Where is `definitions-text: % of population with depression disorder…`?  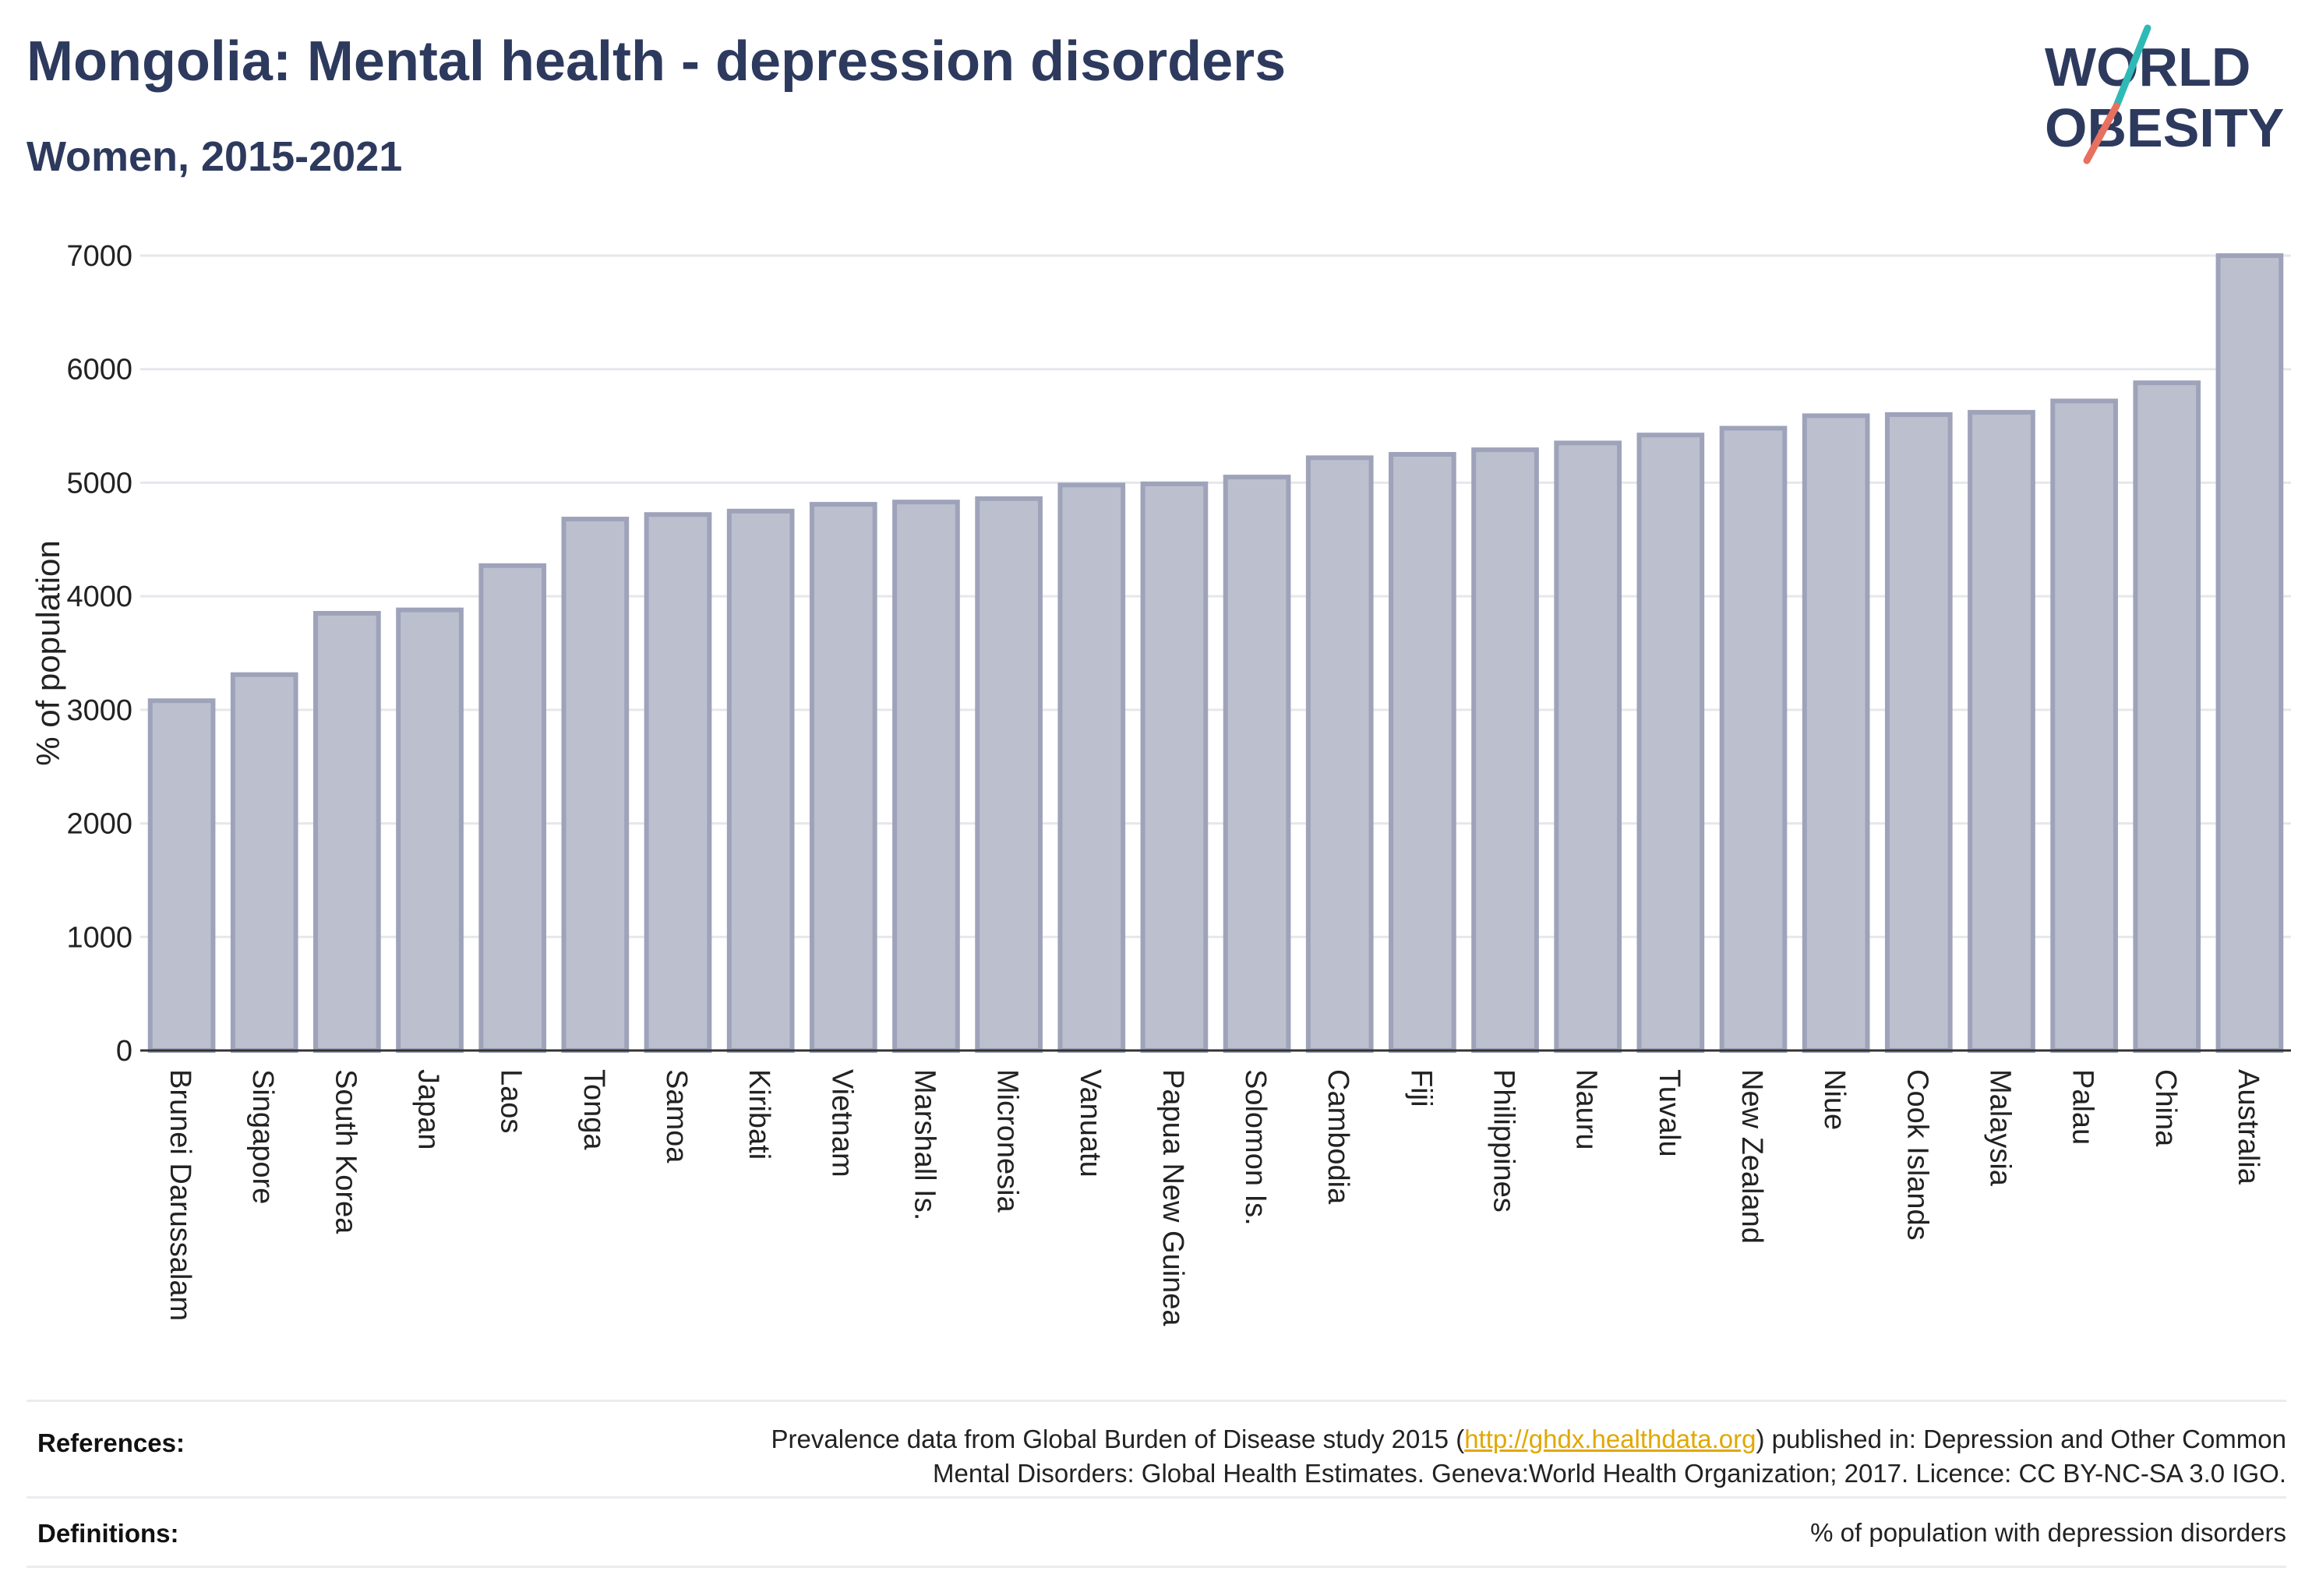
definitions-text: % of population with depression disorder… is located at coordinates (2048, 1532).